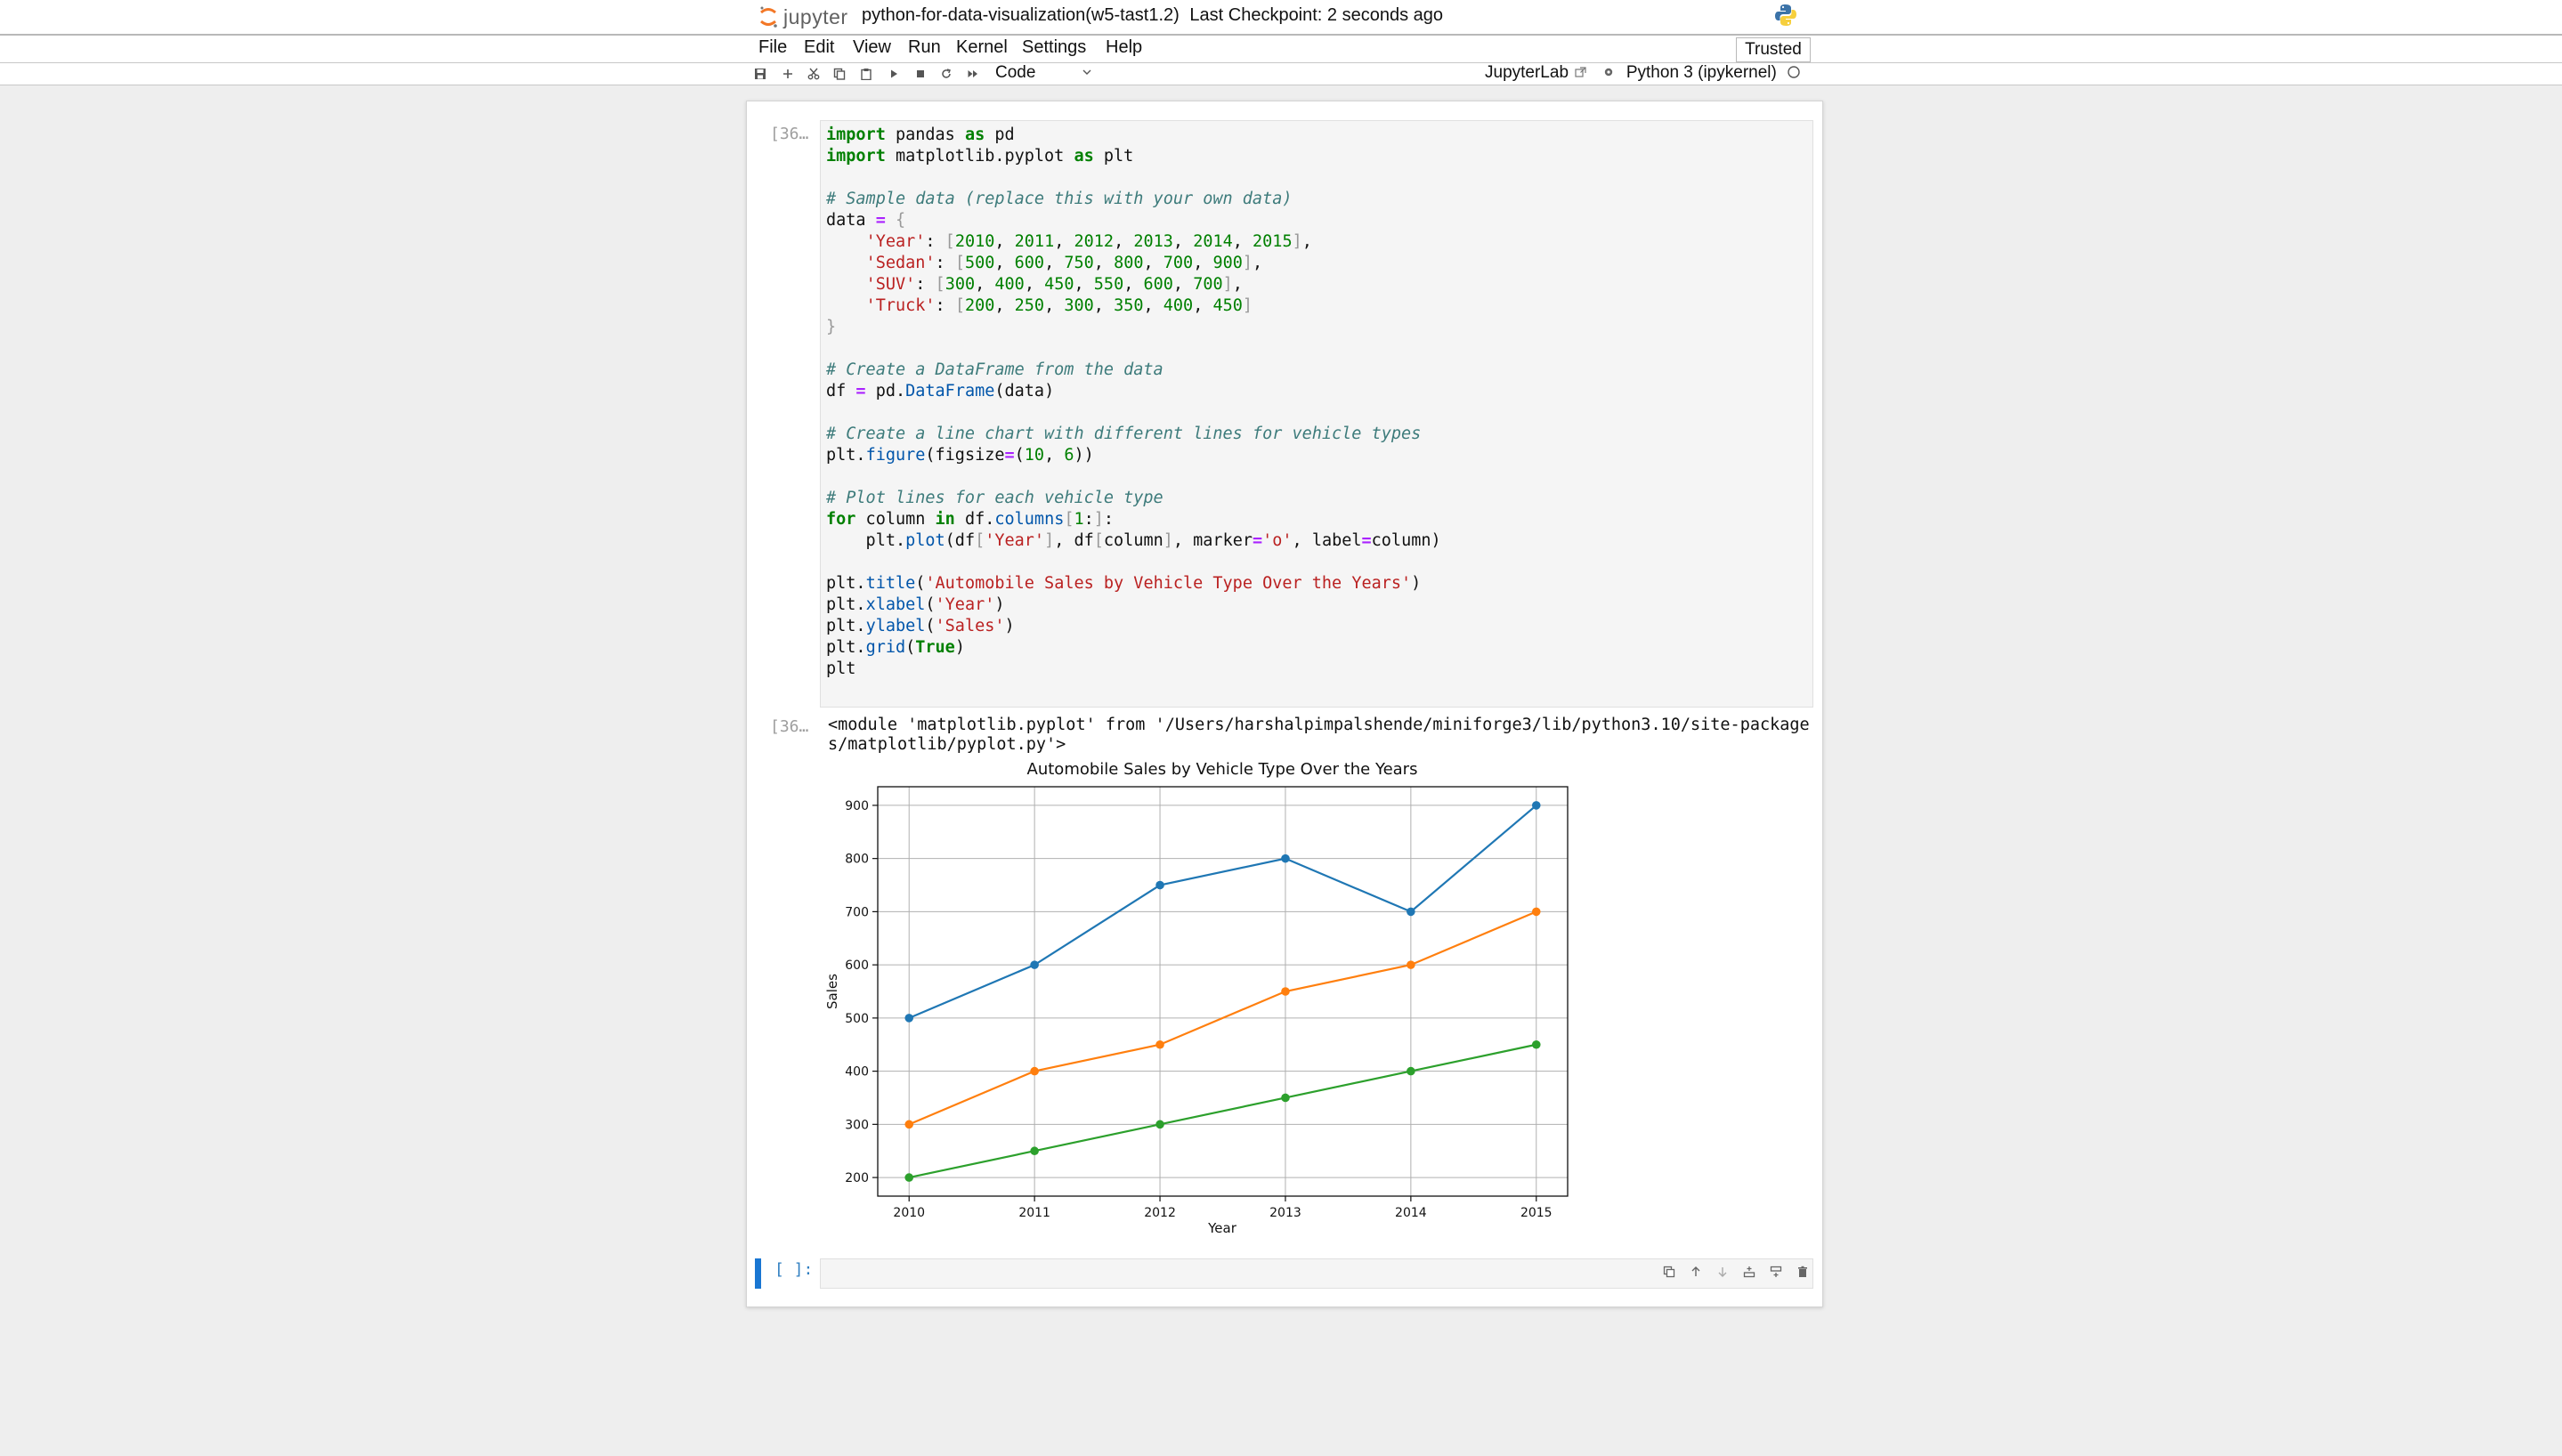  Describe the element at coordinates (909, 1213) in the screenshot. I see `x-tick-label: 2010` at that location.